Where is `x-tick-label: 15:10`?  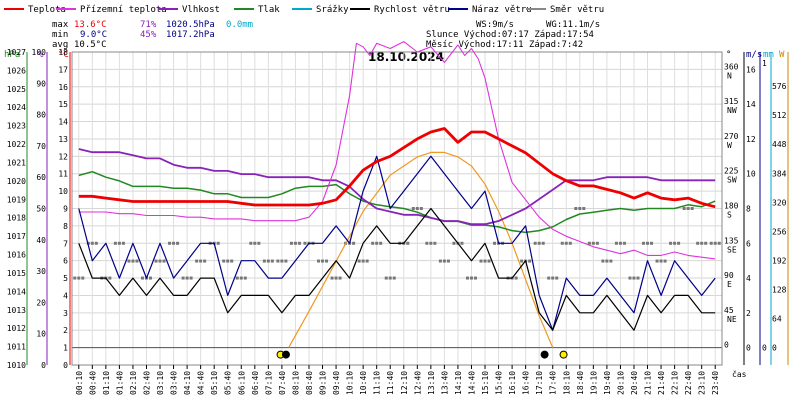 x-tick-label: 15:10 is located at coordinates (485, 383).